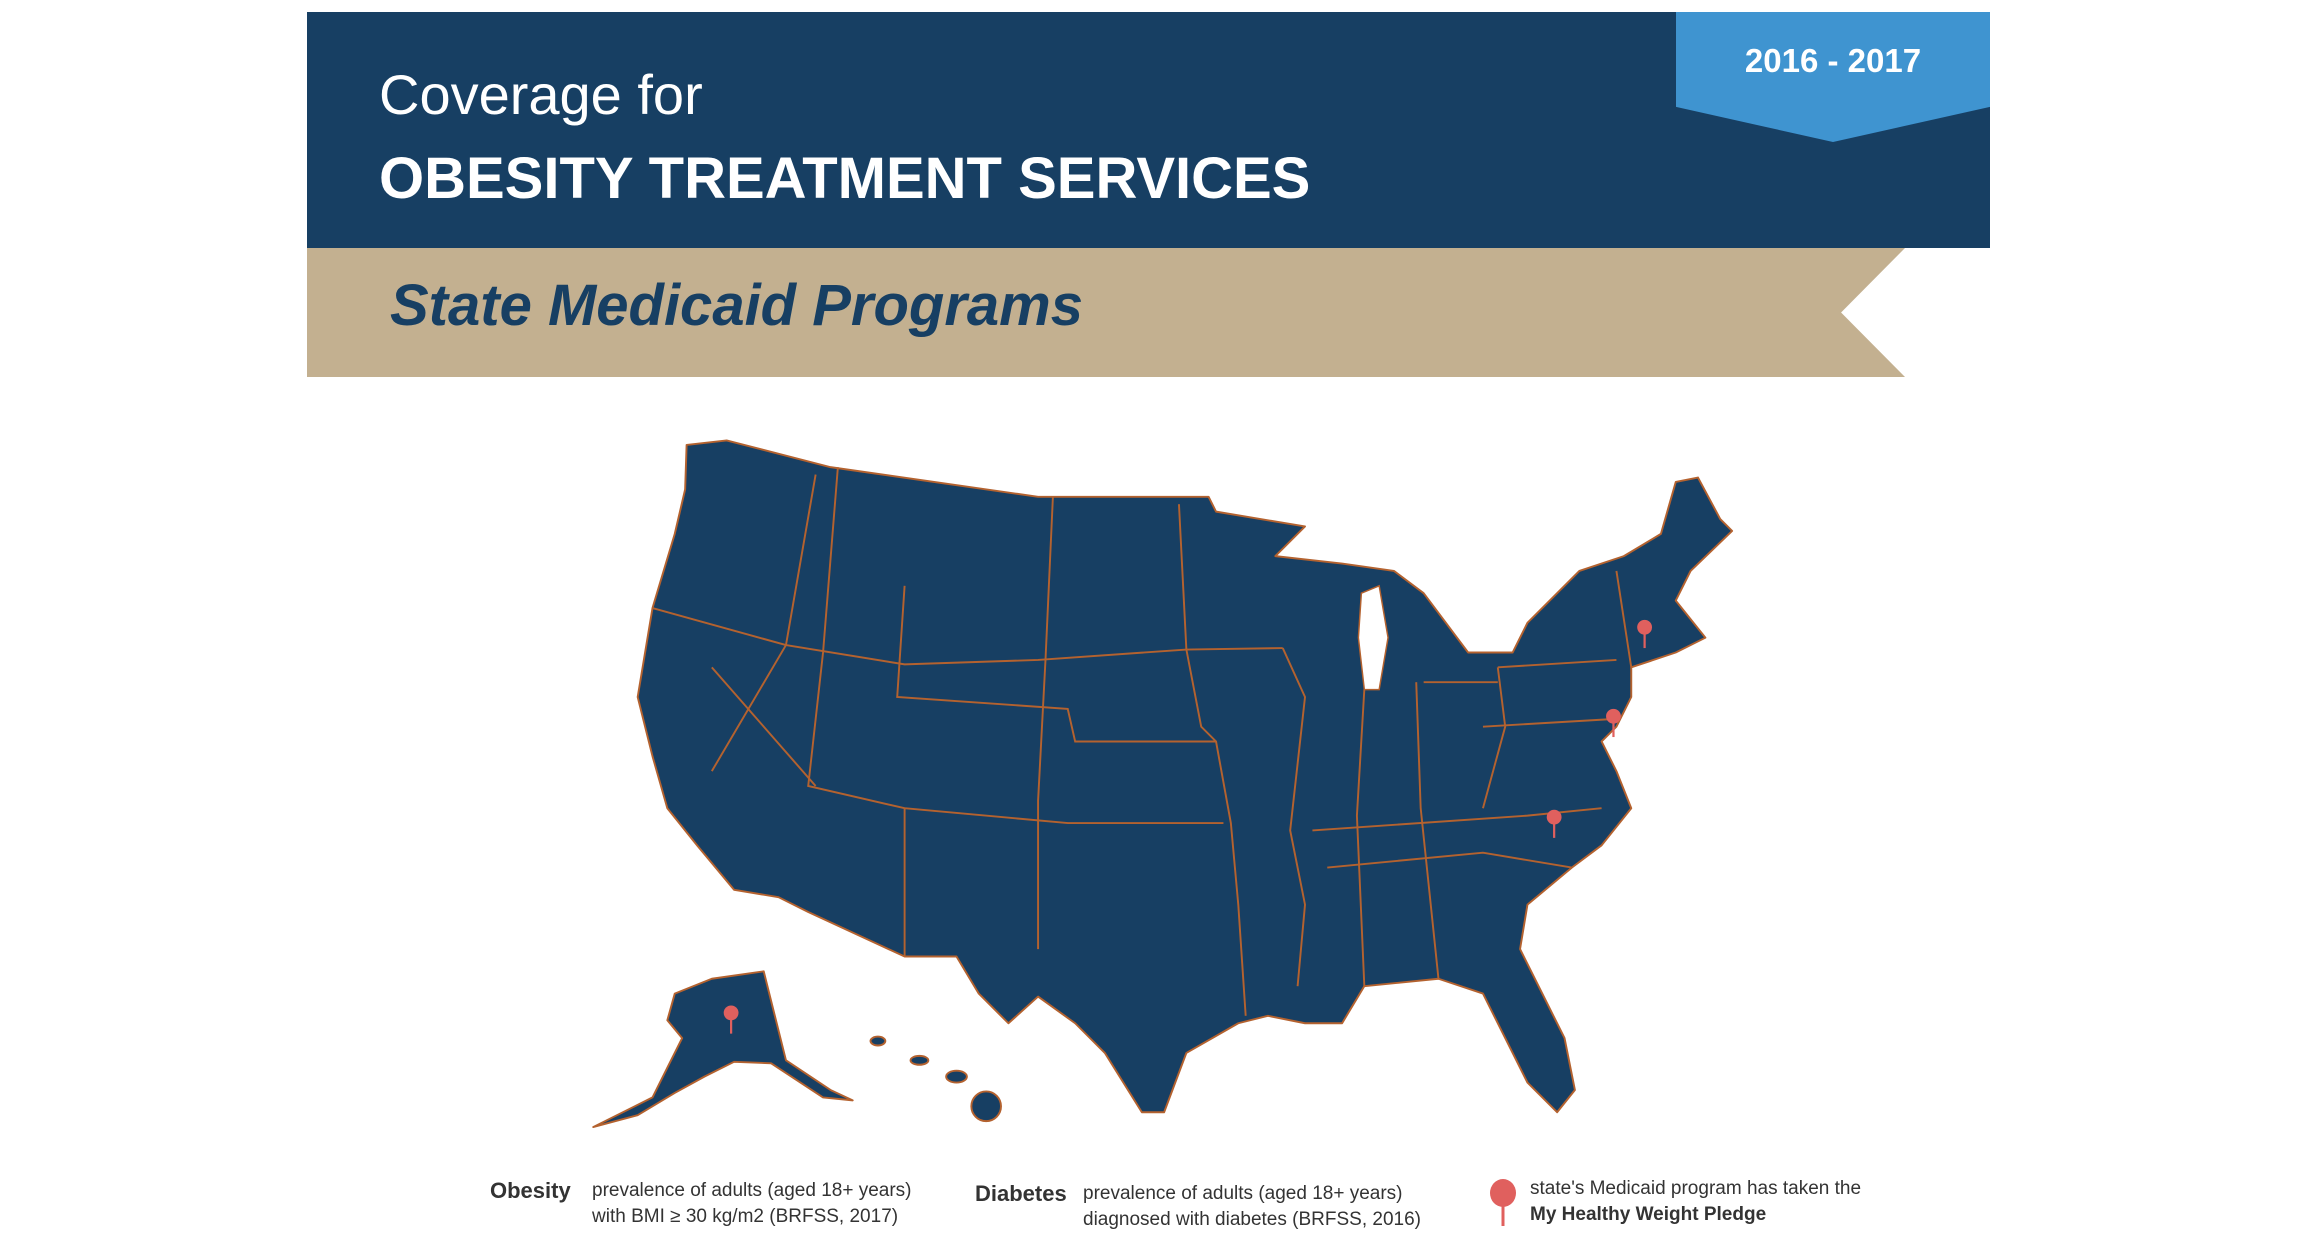 This screenshot has width=2298, height=1246. I want to click on ribbon-title: State Medicaid Programs, so click(736, 305).